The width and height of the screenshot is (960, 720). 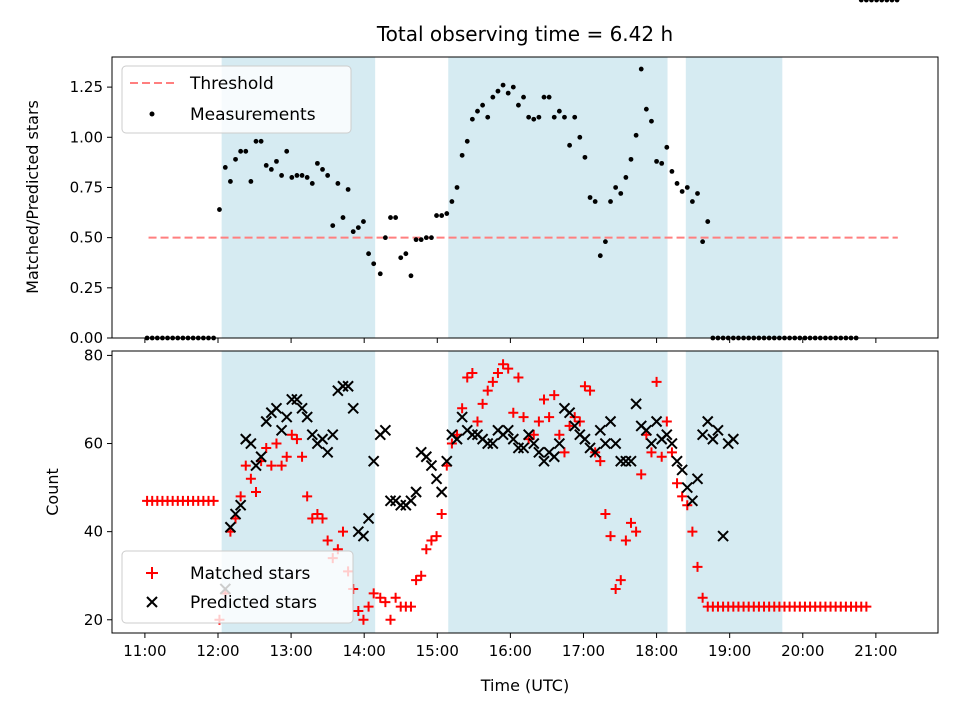 What do you see at coordinates (583, 651) in the screenshot?
I see `x-tick-label: 17:00` at bounding box center [583, 651].